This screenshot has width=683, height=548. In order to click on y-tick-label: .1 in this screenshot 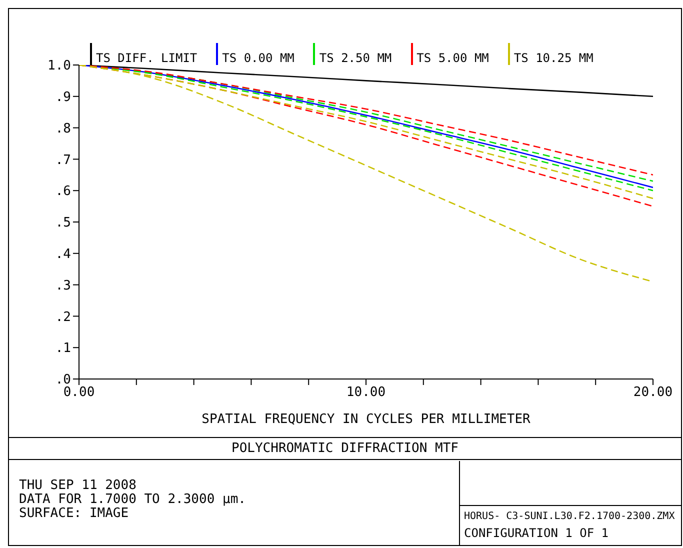, I will do `click(63, 348)`.